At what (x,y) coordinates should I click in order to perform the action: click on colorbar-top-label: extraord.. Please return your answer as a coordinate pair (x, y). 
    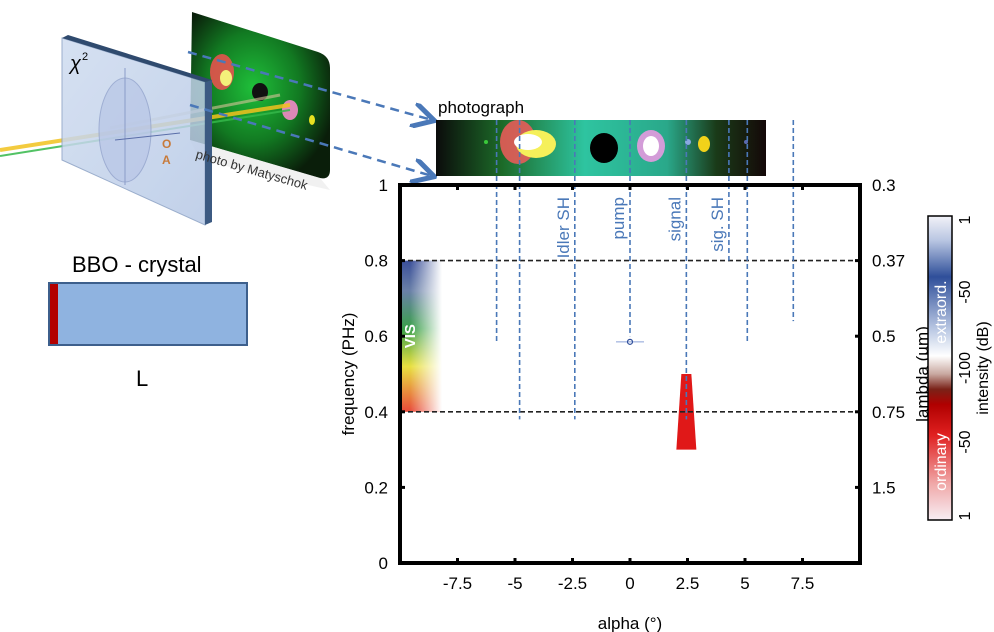
    Looking at the image, I should click on (941, 311).